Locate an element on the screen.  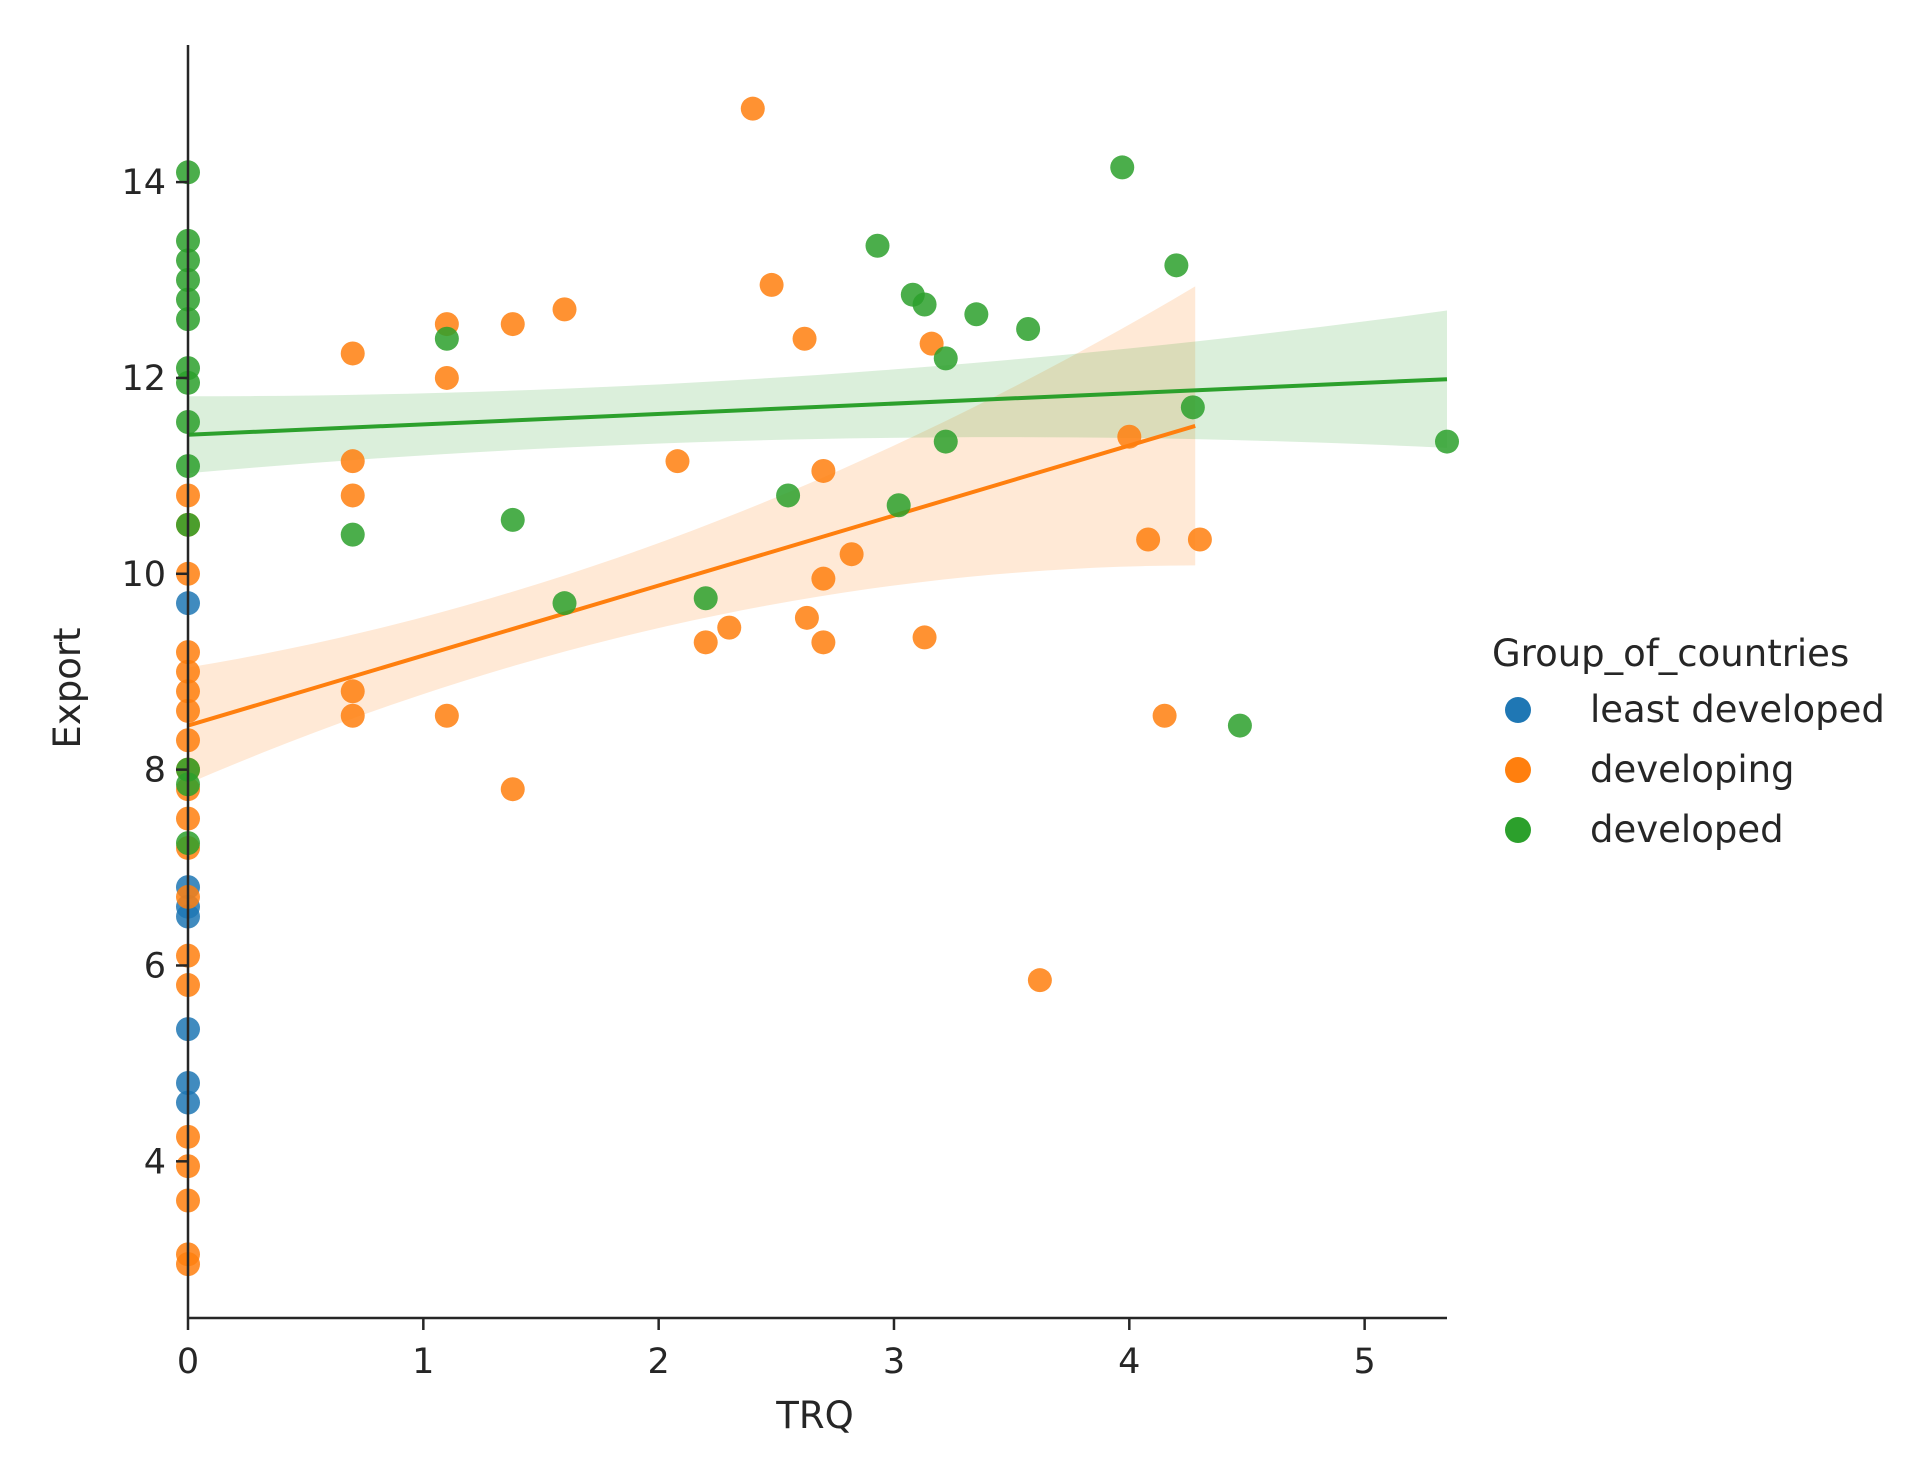
x-tick-label: 0 is located at coordinates (188, 1362).